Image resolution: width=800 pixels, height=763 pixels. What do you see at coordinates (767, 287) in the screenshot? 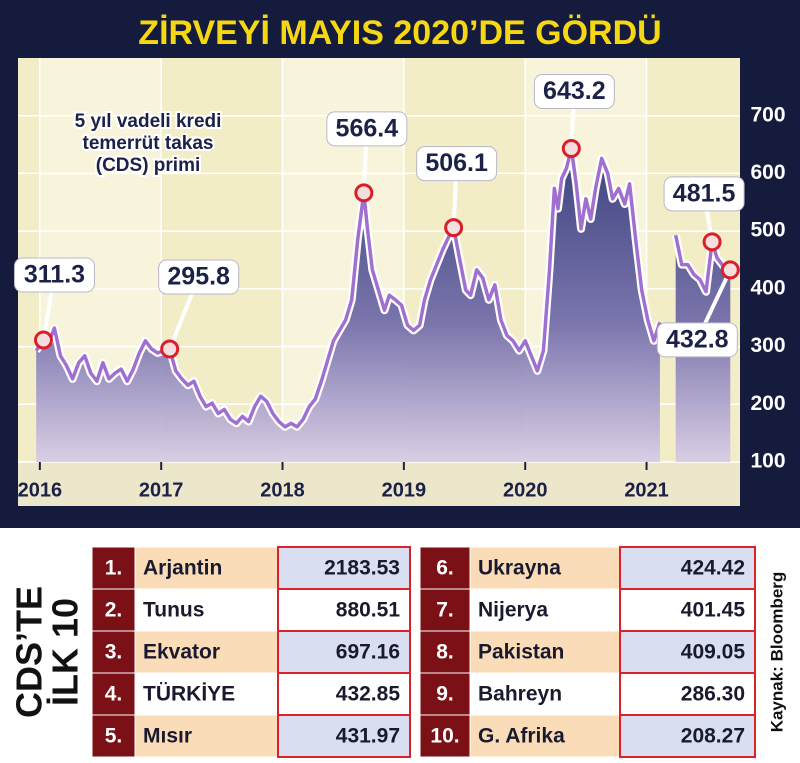
I see `y-tick-label: 400` at bounding box center [767, 287].